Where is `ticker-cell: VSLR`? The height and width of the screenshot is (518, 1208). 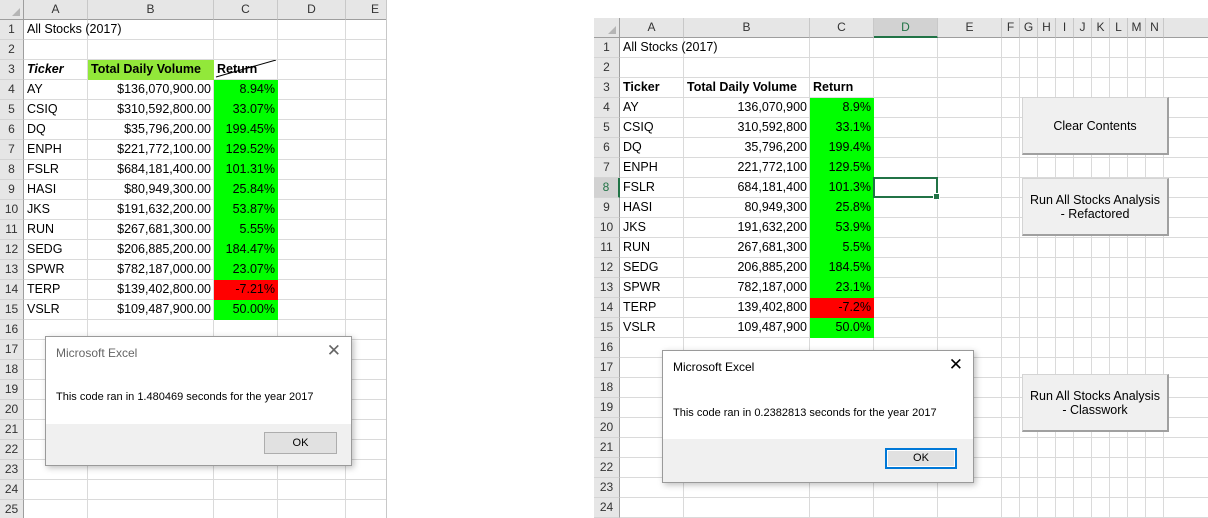 ticker-cell: VSLR is located at coordinates (43, 309).